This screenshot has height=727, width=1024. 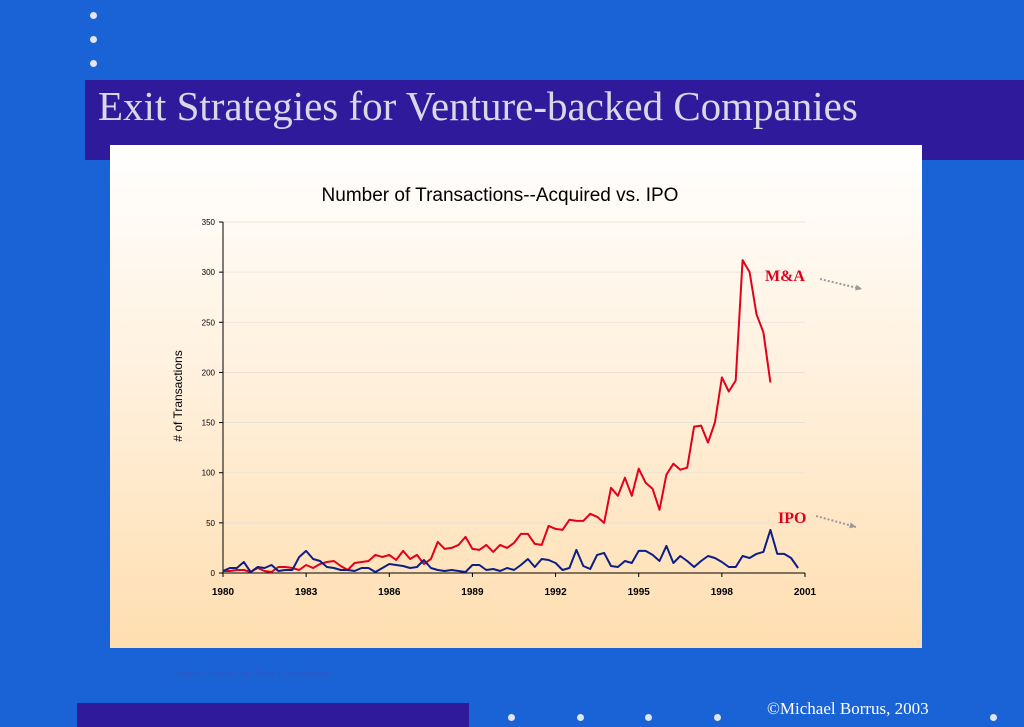 I want to click on series-line-ipo, so click(x=510, y=550).